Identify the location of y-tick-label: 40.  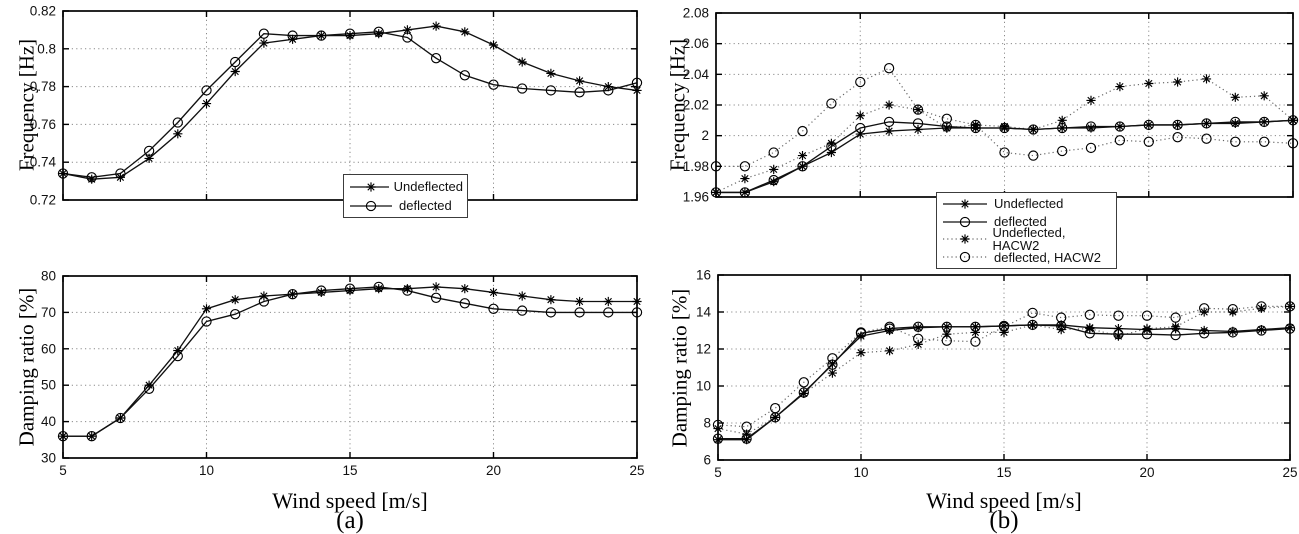
(48, 421).